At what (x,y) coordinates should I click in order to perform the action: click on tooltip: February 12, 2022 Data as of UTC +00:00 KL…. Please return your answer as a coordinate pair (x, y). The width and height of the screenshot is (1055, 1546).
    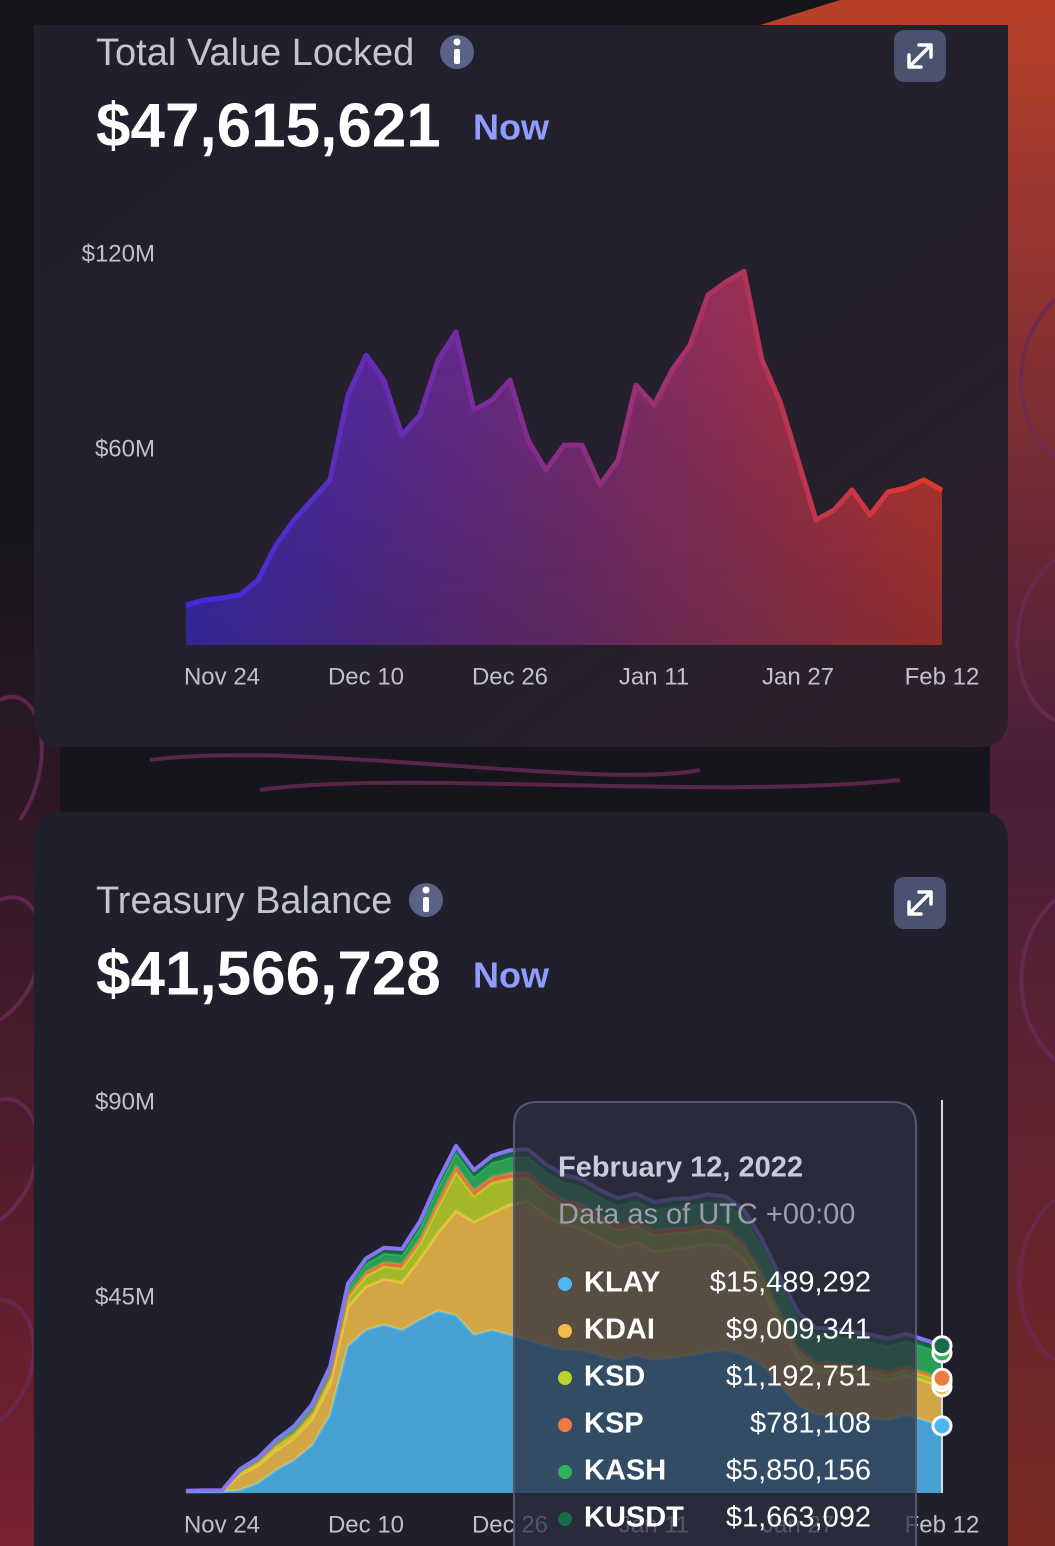
    Looking at the image, I should click on (715, 1323).